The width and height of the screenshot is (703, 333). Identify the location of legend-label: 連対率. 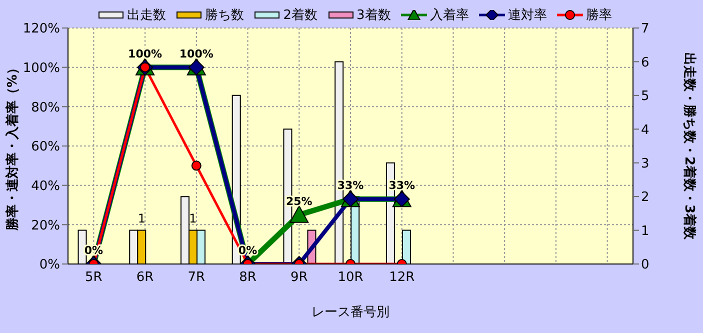
(526, 15).